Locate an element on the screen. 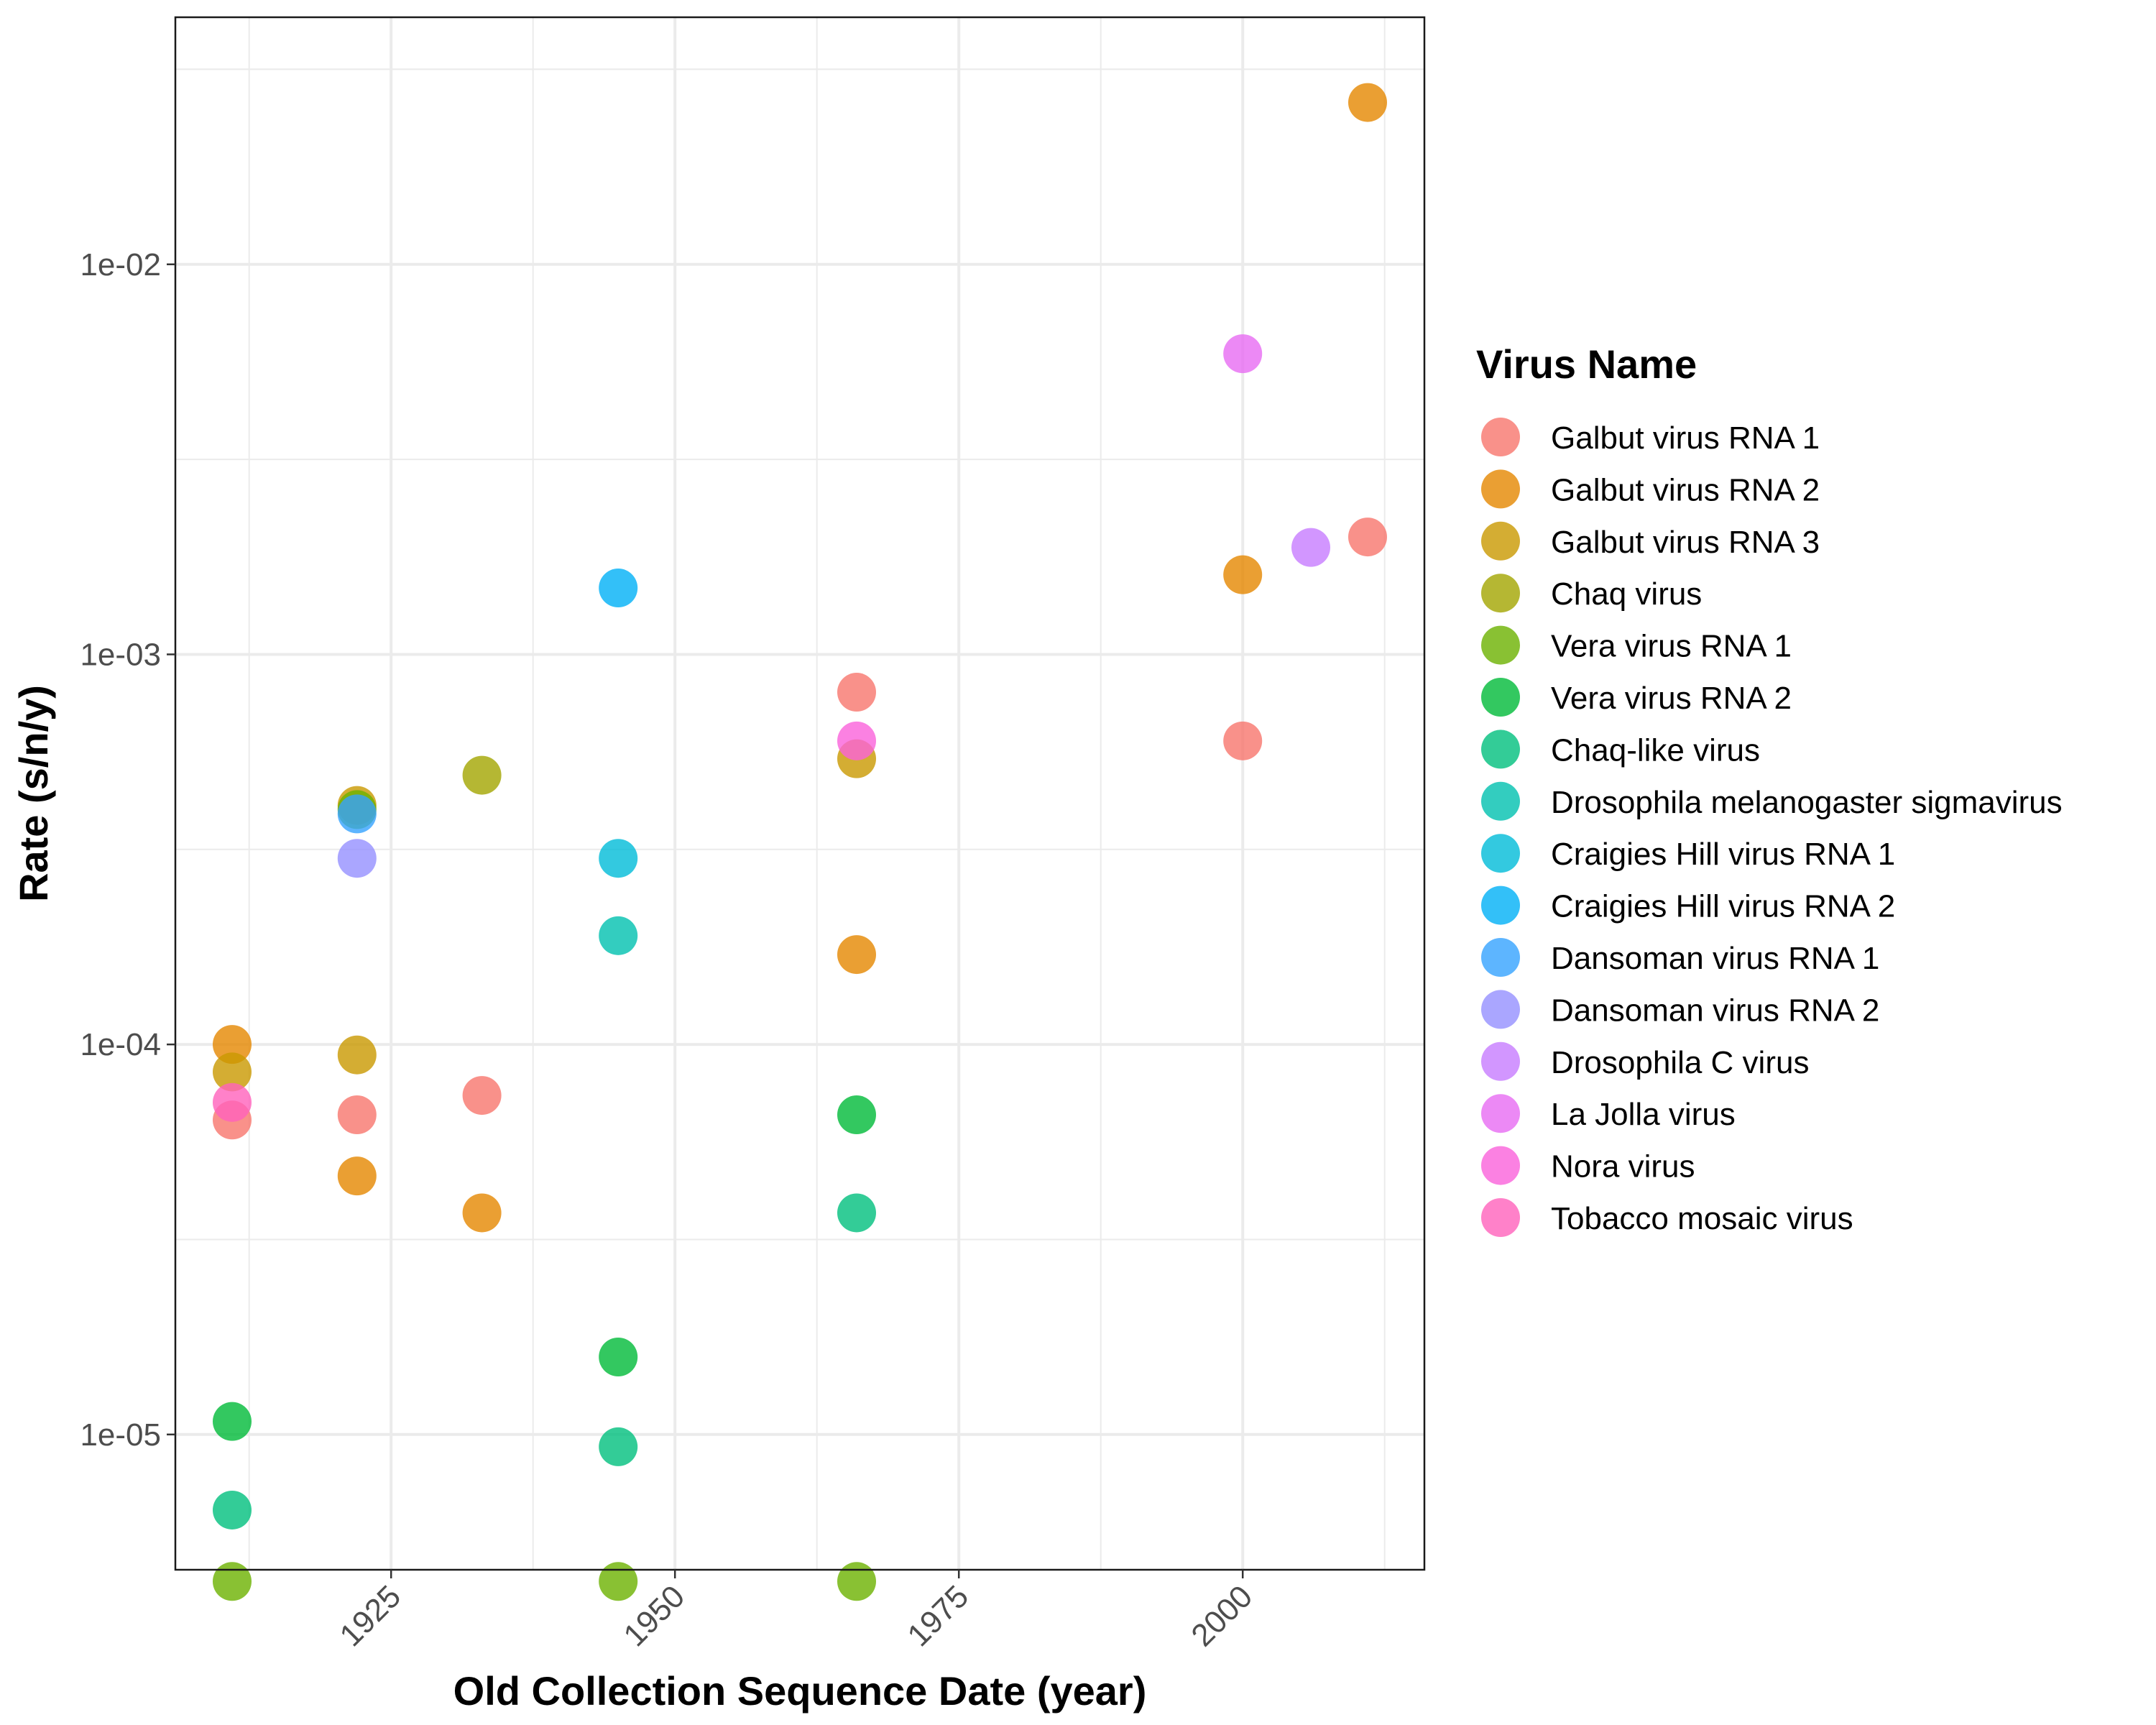  legend-label: Craigies Hill virus RNA 2 is located at coordinates (1723, 906).